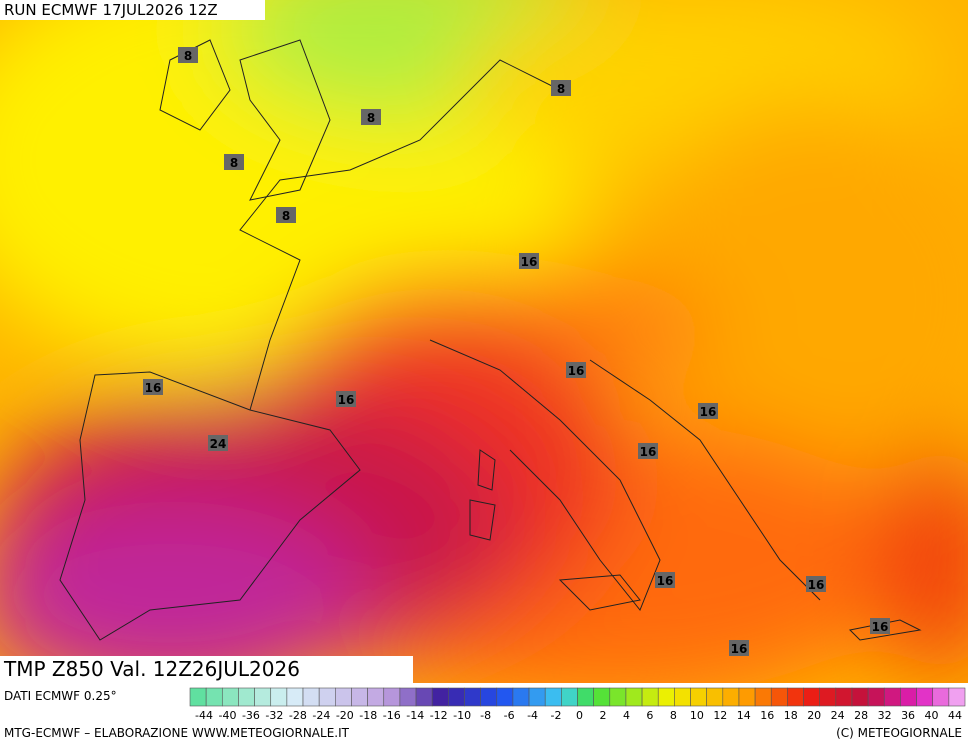 The image size is (968, 745). What do you see at coordinates (673, 715) in the screenshot?
I see `scale-label: 8` at bounding box center [673, 715].